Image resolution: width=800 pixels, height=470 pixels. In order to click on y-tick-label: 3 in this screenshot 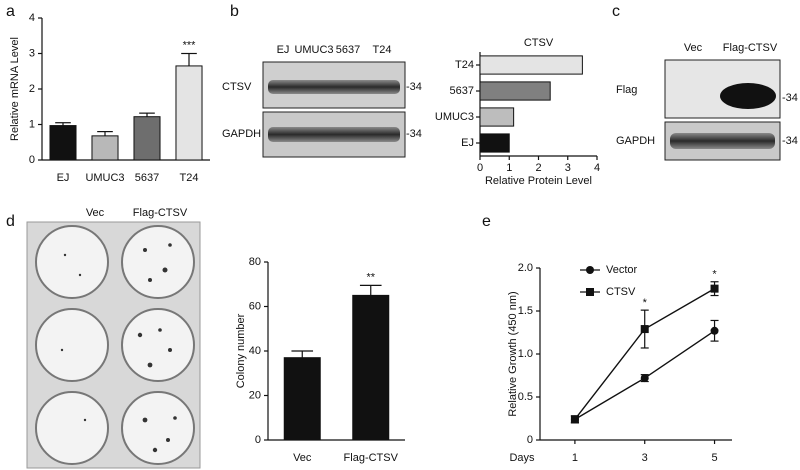, I will do `click(32, 53)`.